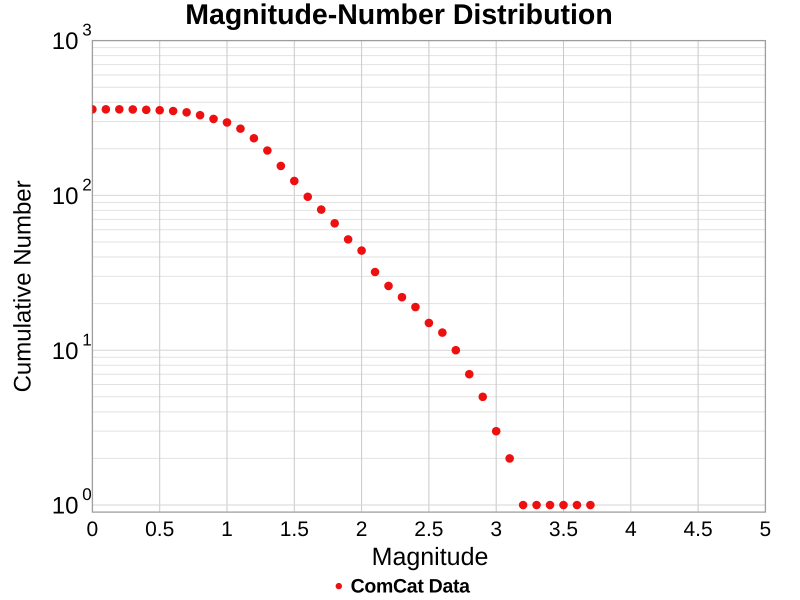 This screenshot has height=600, width=800. Describe the element at coordinates (86, 185) in the screenshot. I see `y-tick-label-exponent: 2` at that location.